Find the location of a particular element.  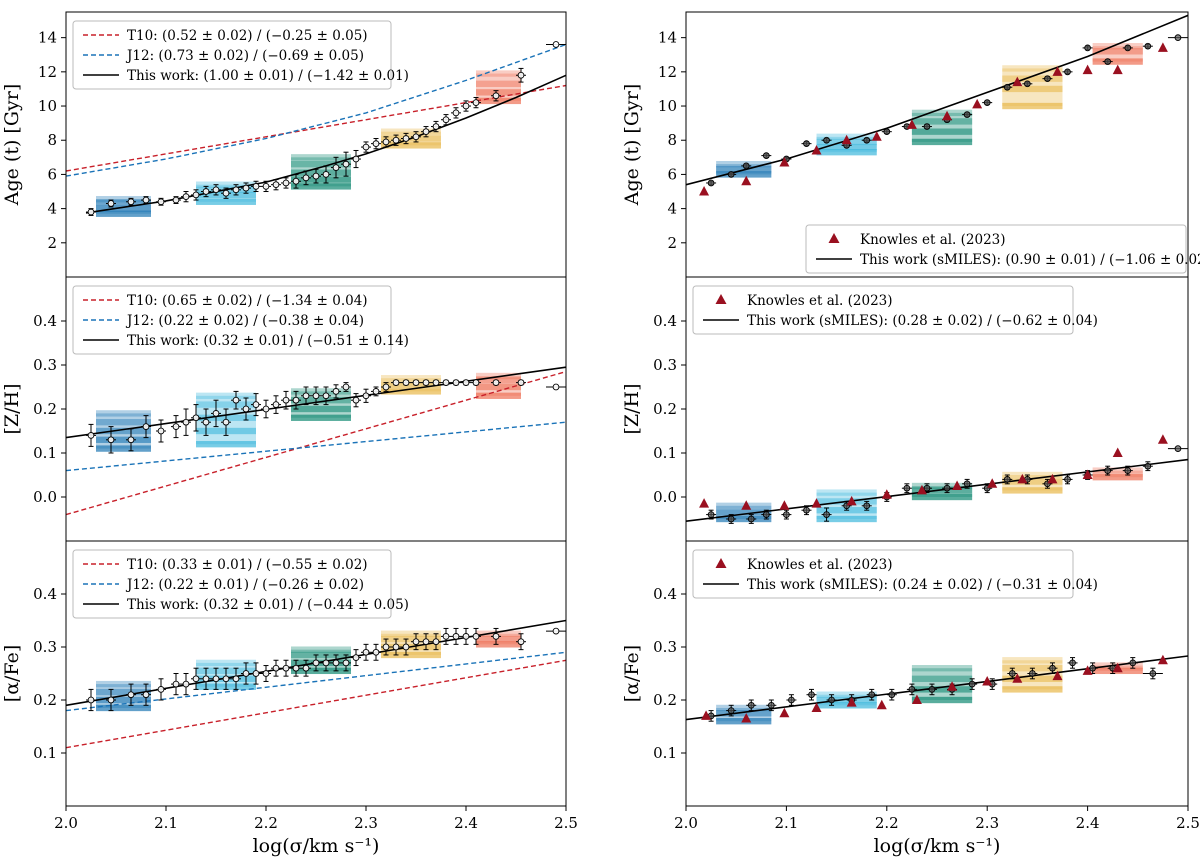

x-axis-title-right: log(σ/km s⁻¹) is located at coordinates (937, 846).